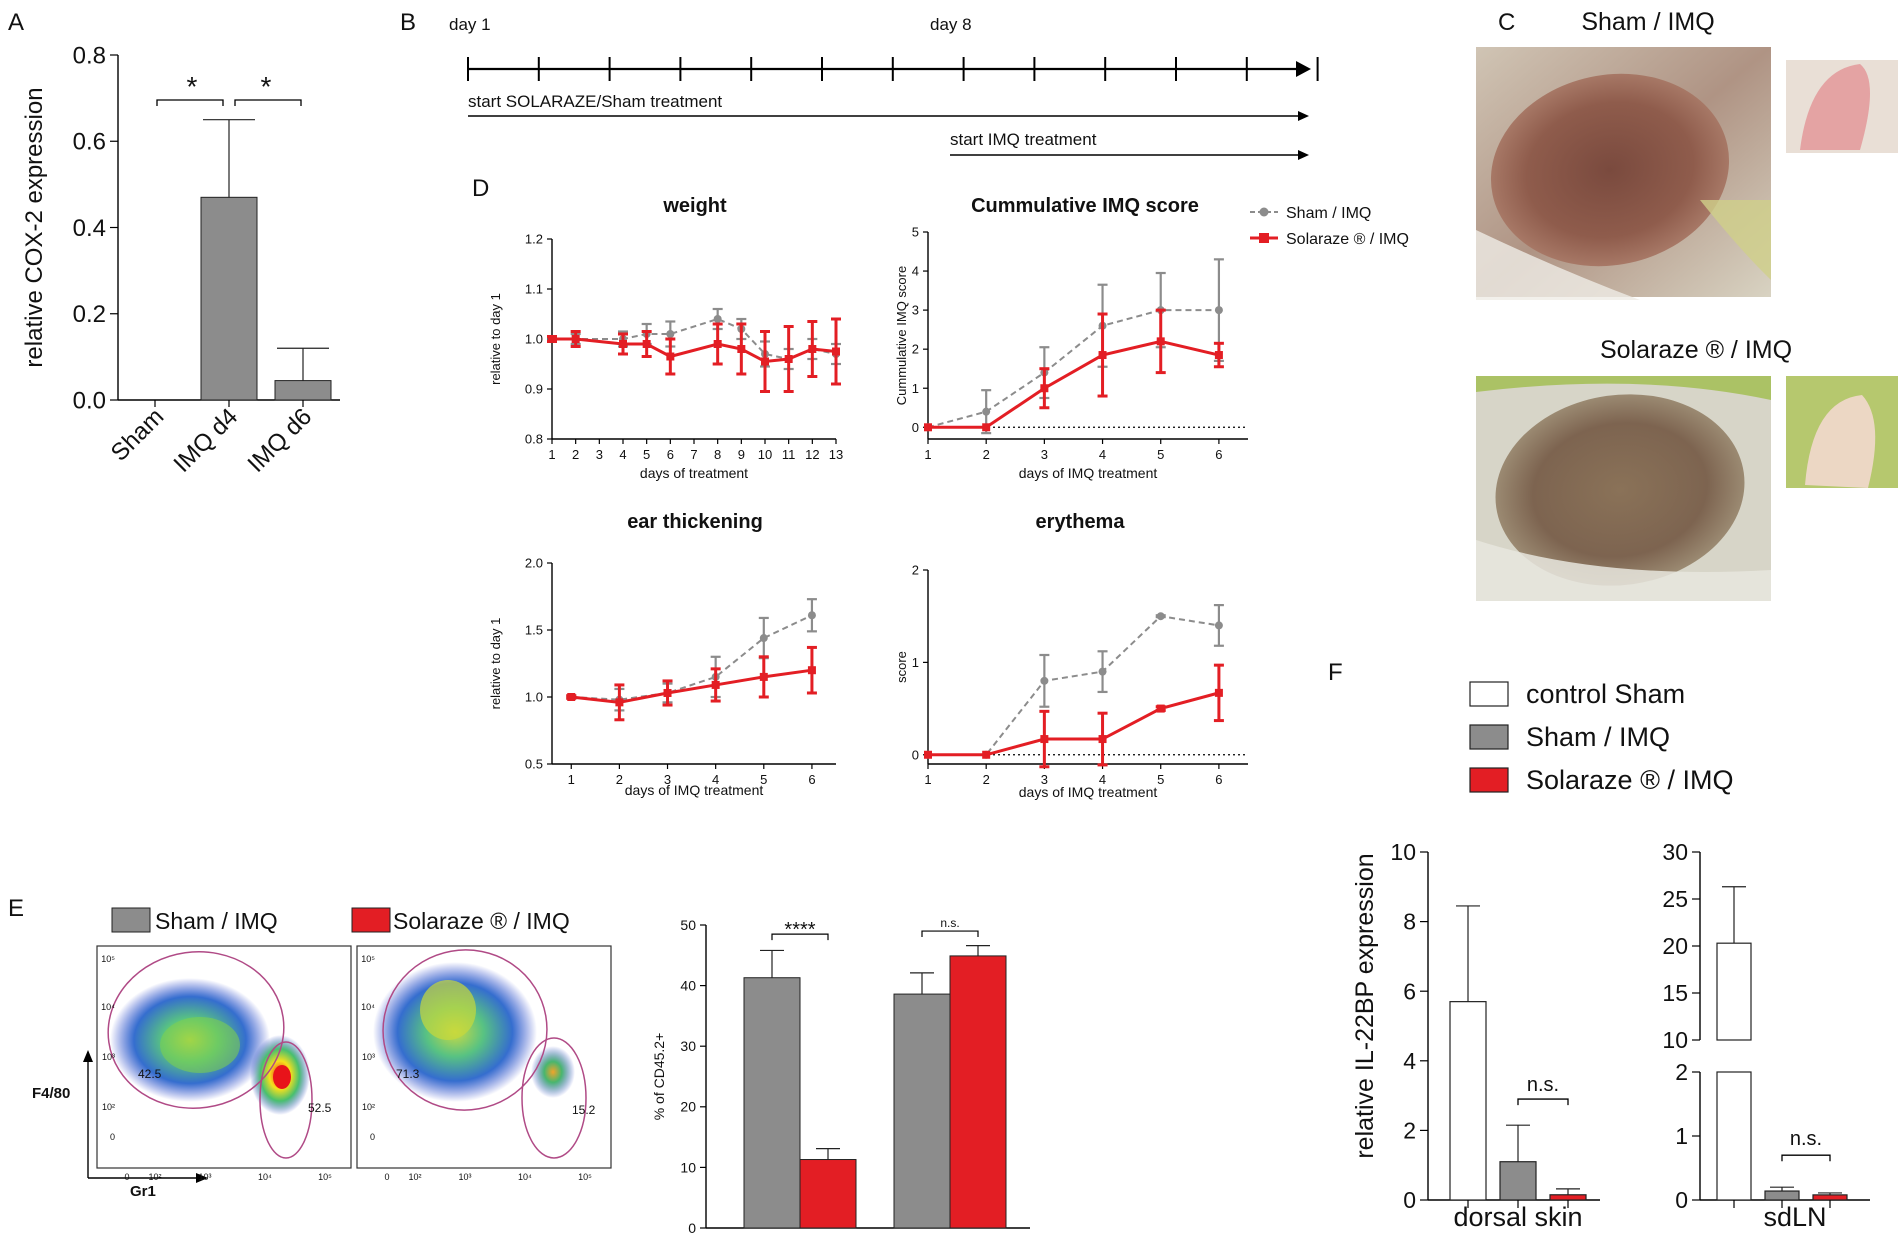 The image size is (1900, 1240). What do you see at coordinates (950, 1238) in the screenshot?
I see `x-tick-label: macrophages` at bounding box center [950, 1238].